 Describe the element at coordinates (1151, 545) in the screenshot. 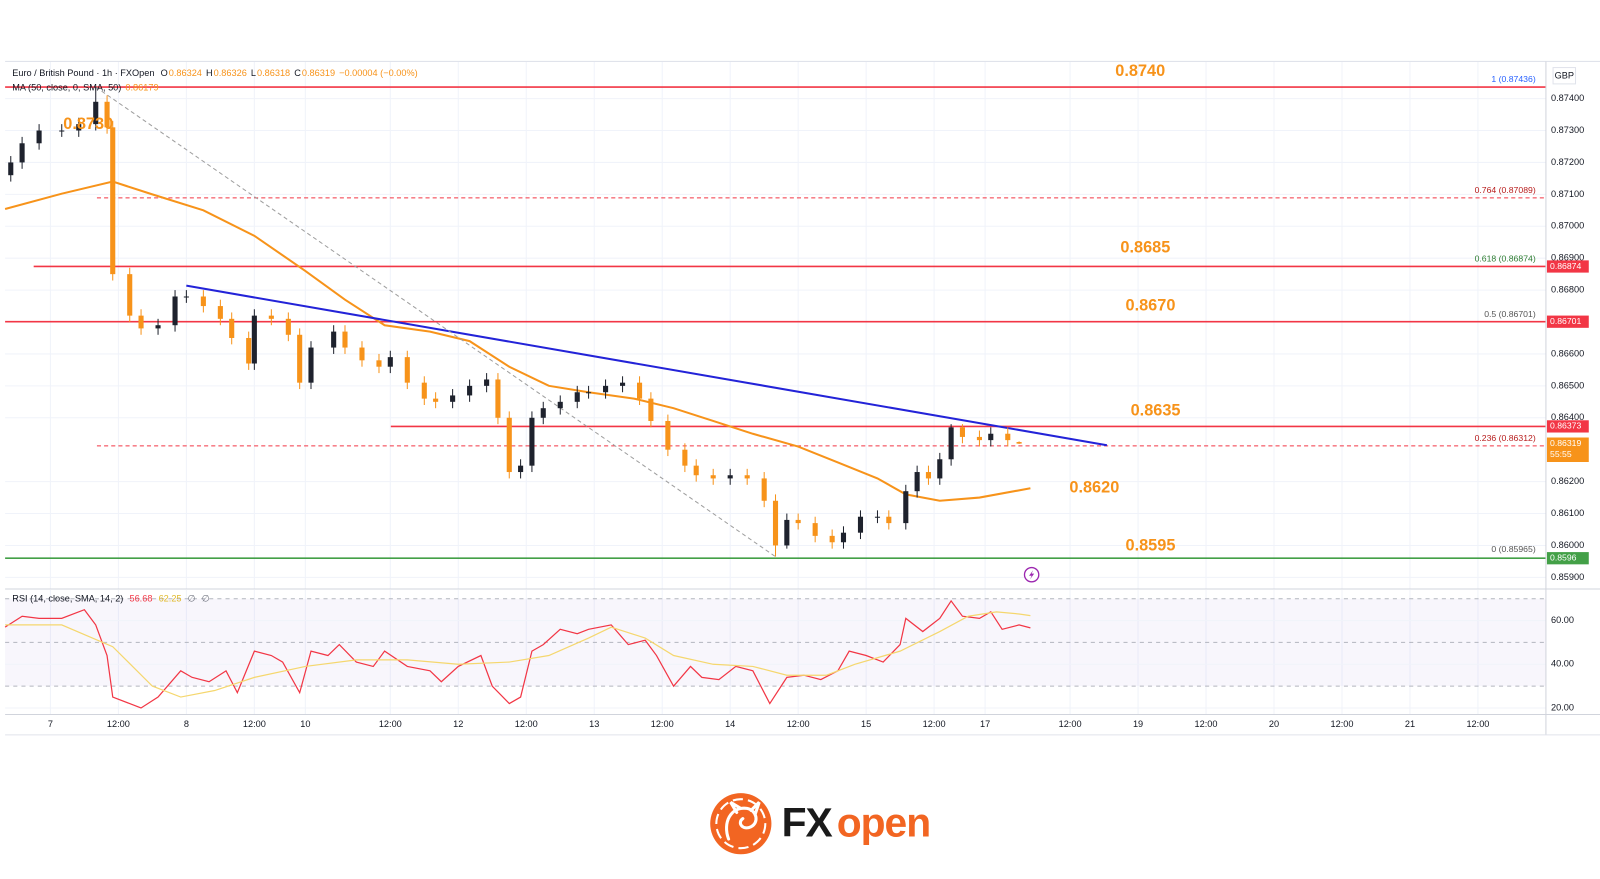

I see `level-annotation: 0.8595` at that location.